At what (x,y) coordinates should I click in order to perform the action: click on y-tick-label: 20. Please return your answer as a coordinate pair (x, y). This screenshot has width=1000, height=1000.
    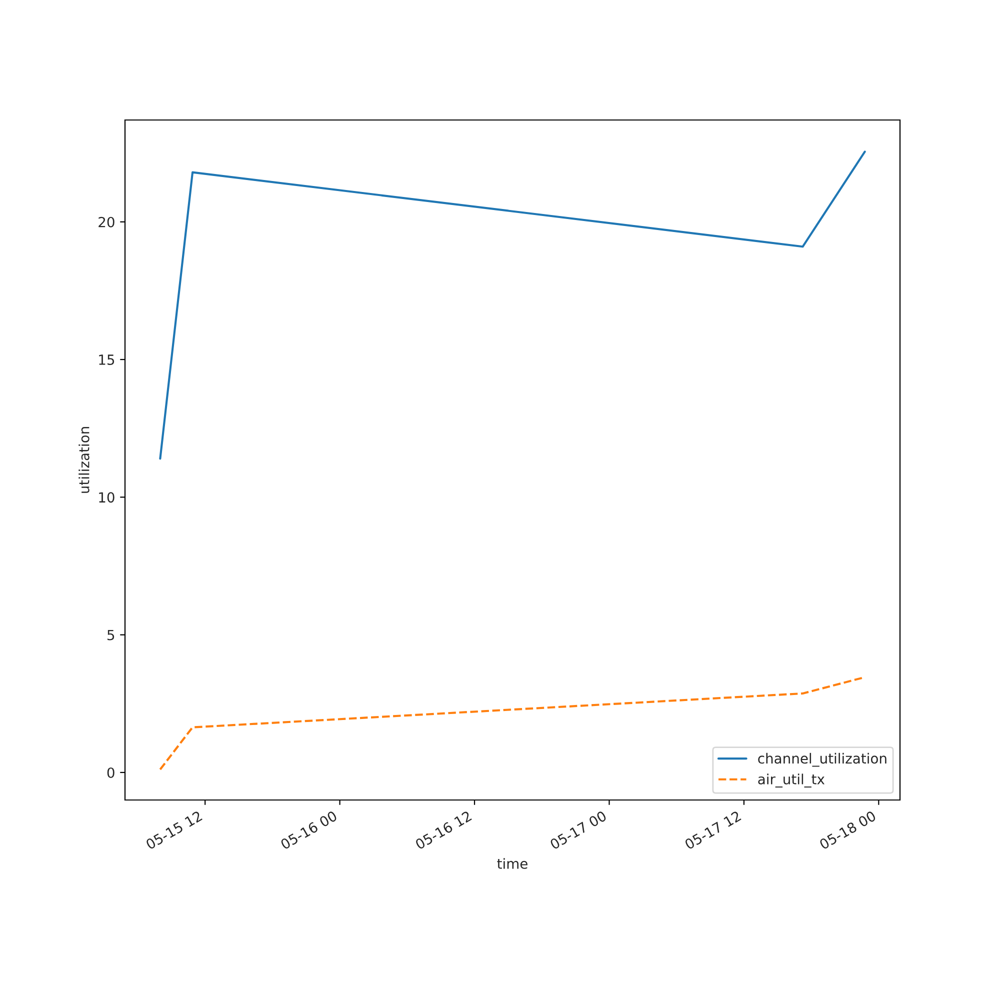
    Looking at the image, I should click on (106, 222).